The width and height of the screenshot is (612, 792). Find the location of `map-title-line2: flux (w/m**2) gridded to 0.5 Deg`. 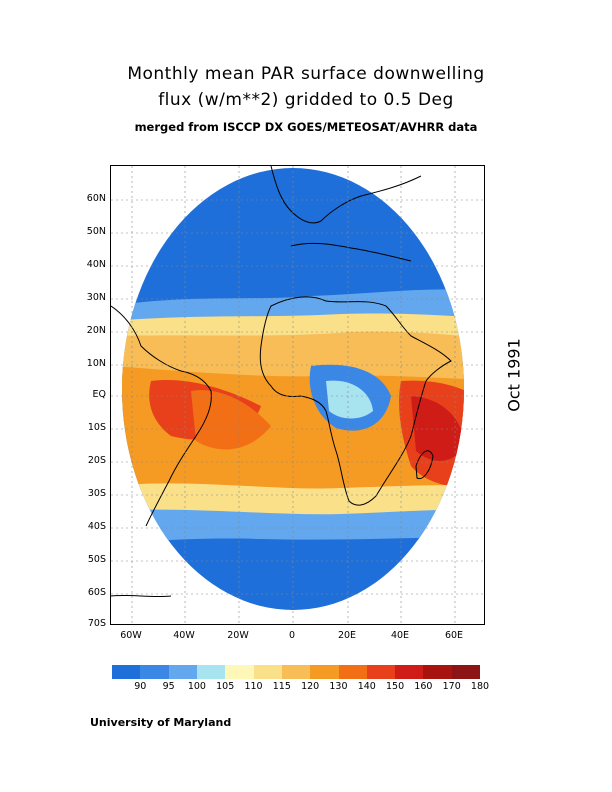

map-title-line2: flux (w/m**2) gridded to 0.5 Deg is located at coordinates (306, 100).